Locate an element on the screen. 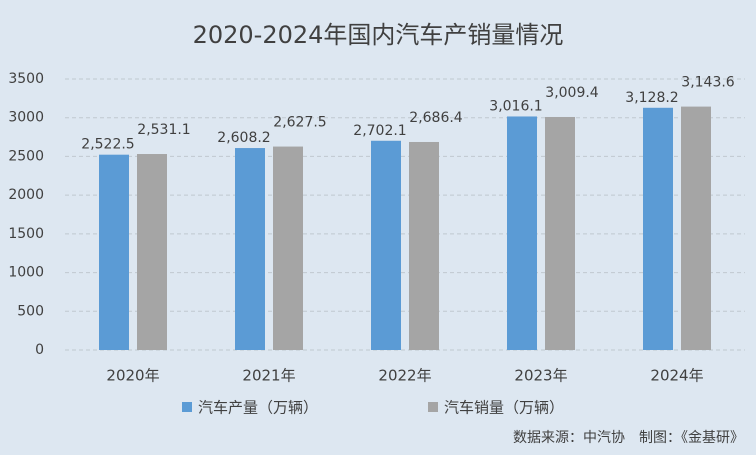  data-label: 2,522.5 is located at coordinates (107, 145).